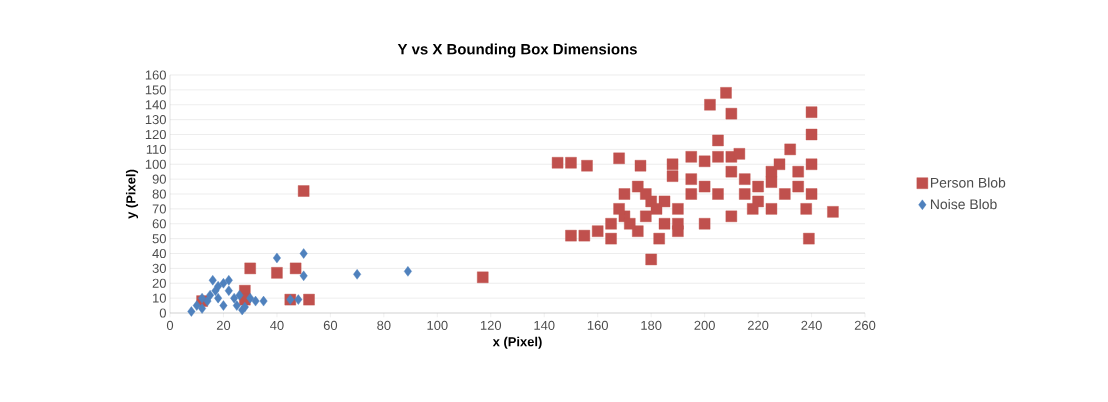 Image resolution: width=1108 pixels, height=402 pixels. Describe the element at coordinates (277, 325) in the screenshot. I see `x-tick-label: 40` at that location.